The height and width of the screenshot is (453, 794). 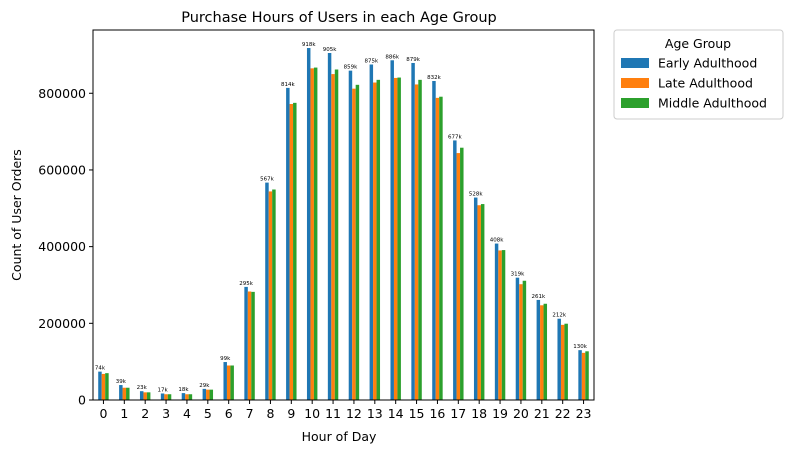 I want to click on data-label: 875k, so click(x=371, y=62).